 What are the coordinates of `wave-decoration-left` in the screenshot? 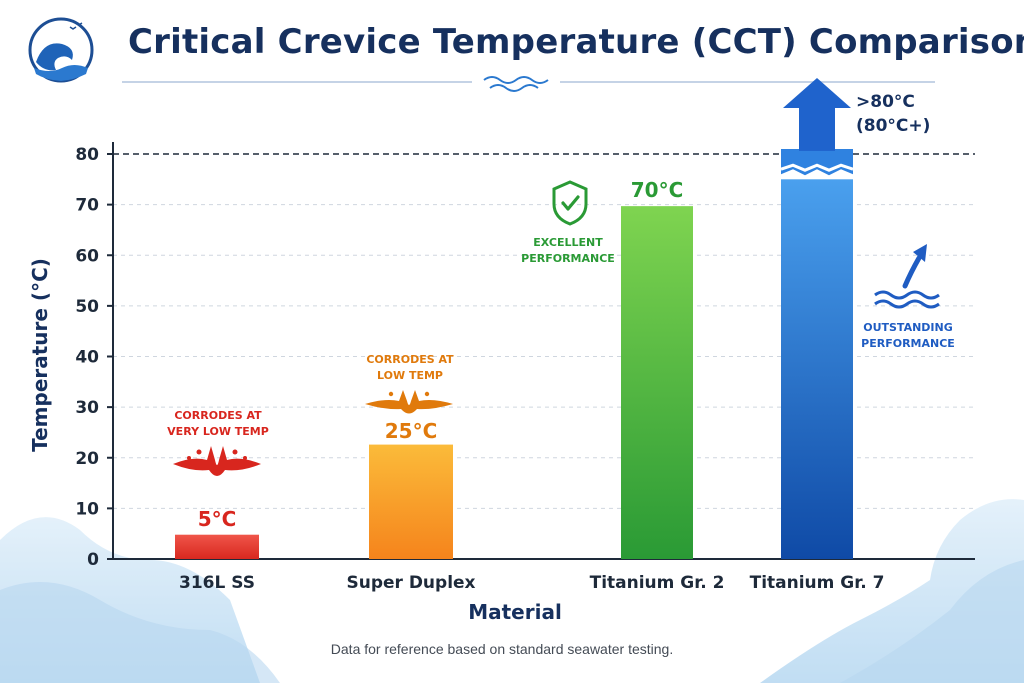 It's located at (140, 600).